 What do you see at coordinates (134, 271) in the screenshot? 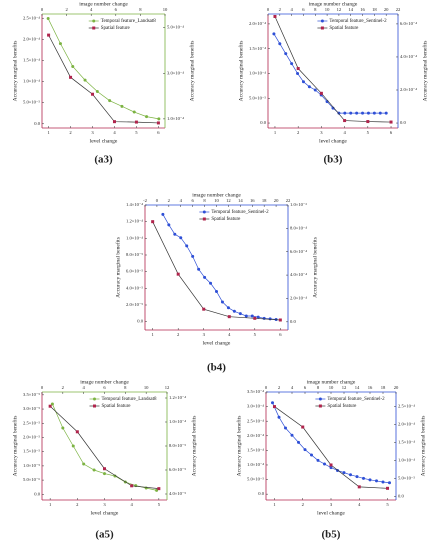
I see `y-tick-label: 6.0×10⁻⁵` at bounding box center [134, 271].